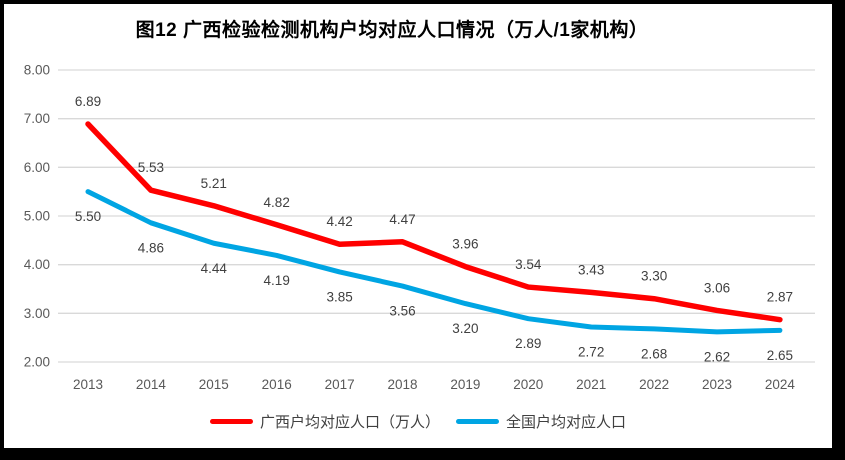 Image resolution: width=845 pixels, height=460 pixels. What do you see at coordinates (591, 351) in the screenshot?
I see `data-label: 2.72` at bounding box center [591, 351].